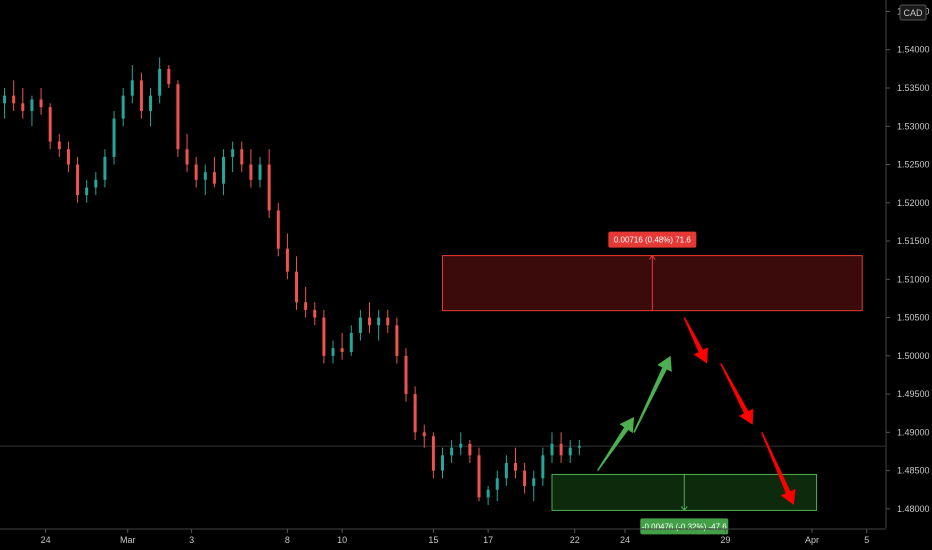 This screenshot has height=550, width=932. Describe the element at coordinates (913, 432) in the screenshot. I see `y-tick-label: 1.49000` at that location.